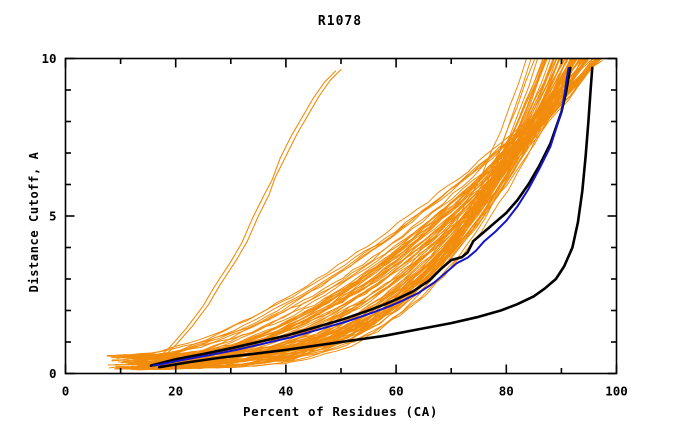 The height and width of the screenshot is (440, 680). Describe the element at coordinates (66, 391) in the screenshot. I see `x-tick-label: 0` at that location.